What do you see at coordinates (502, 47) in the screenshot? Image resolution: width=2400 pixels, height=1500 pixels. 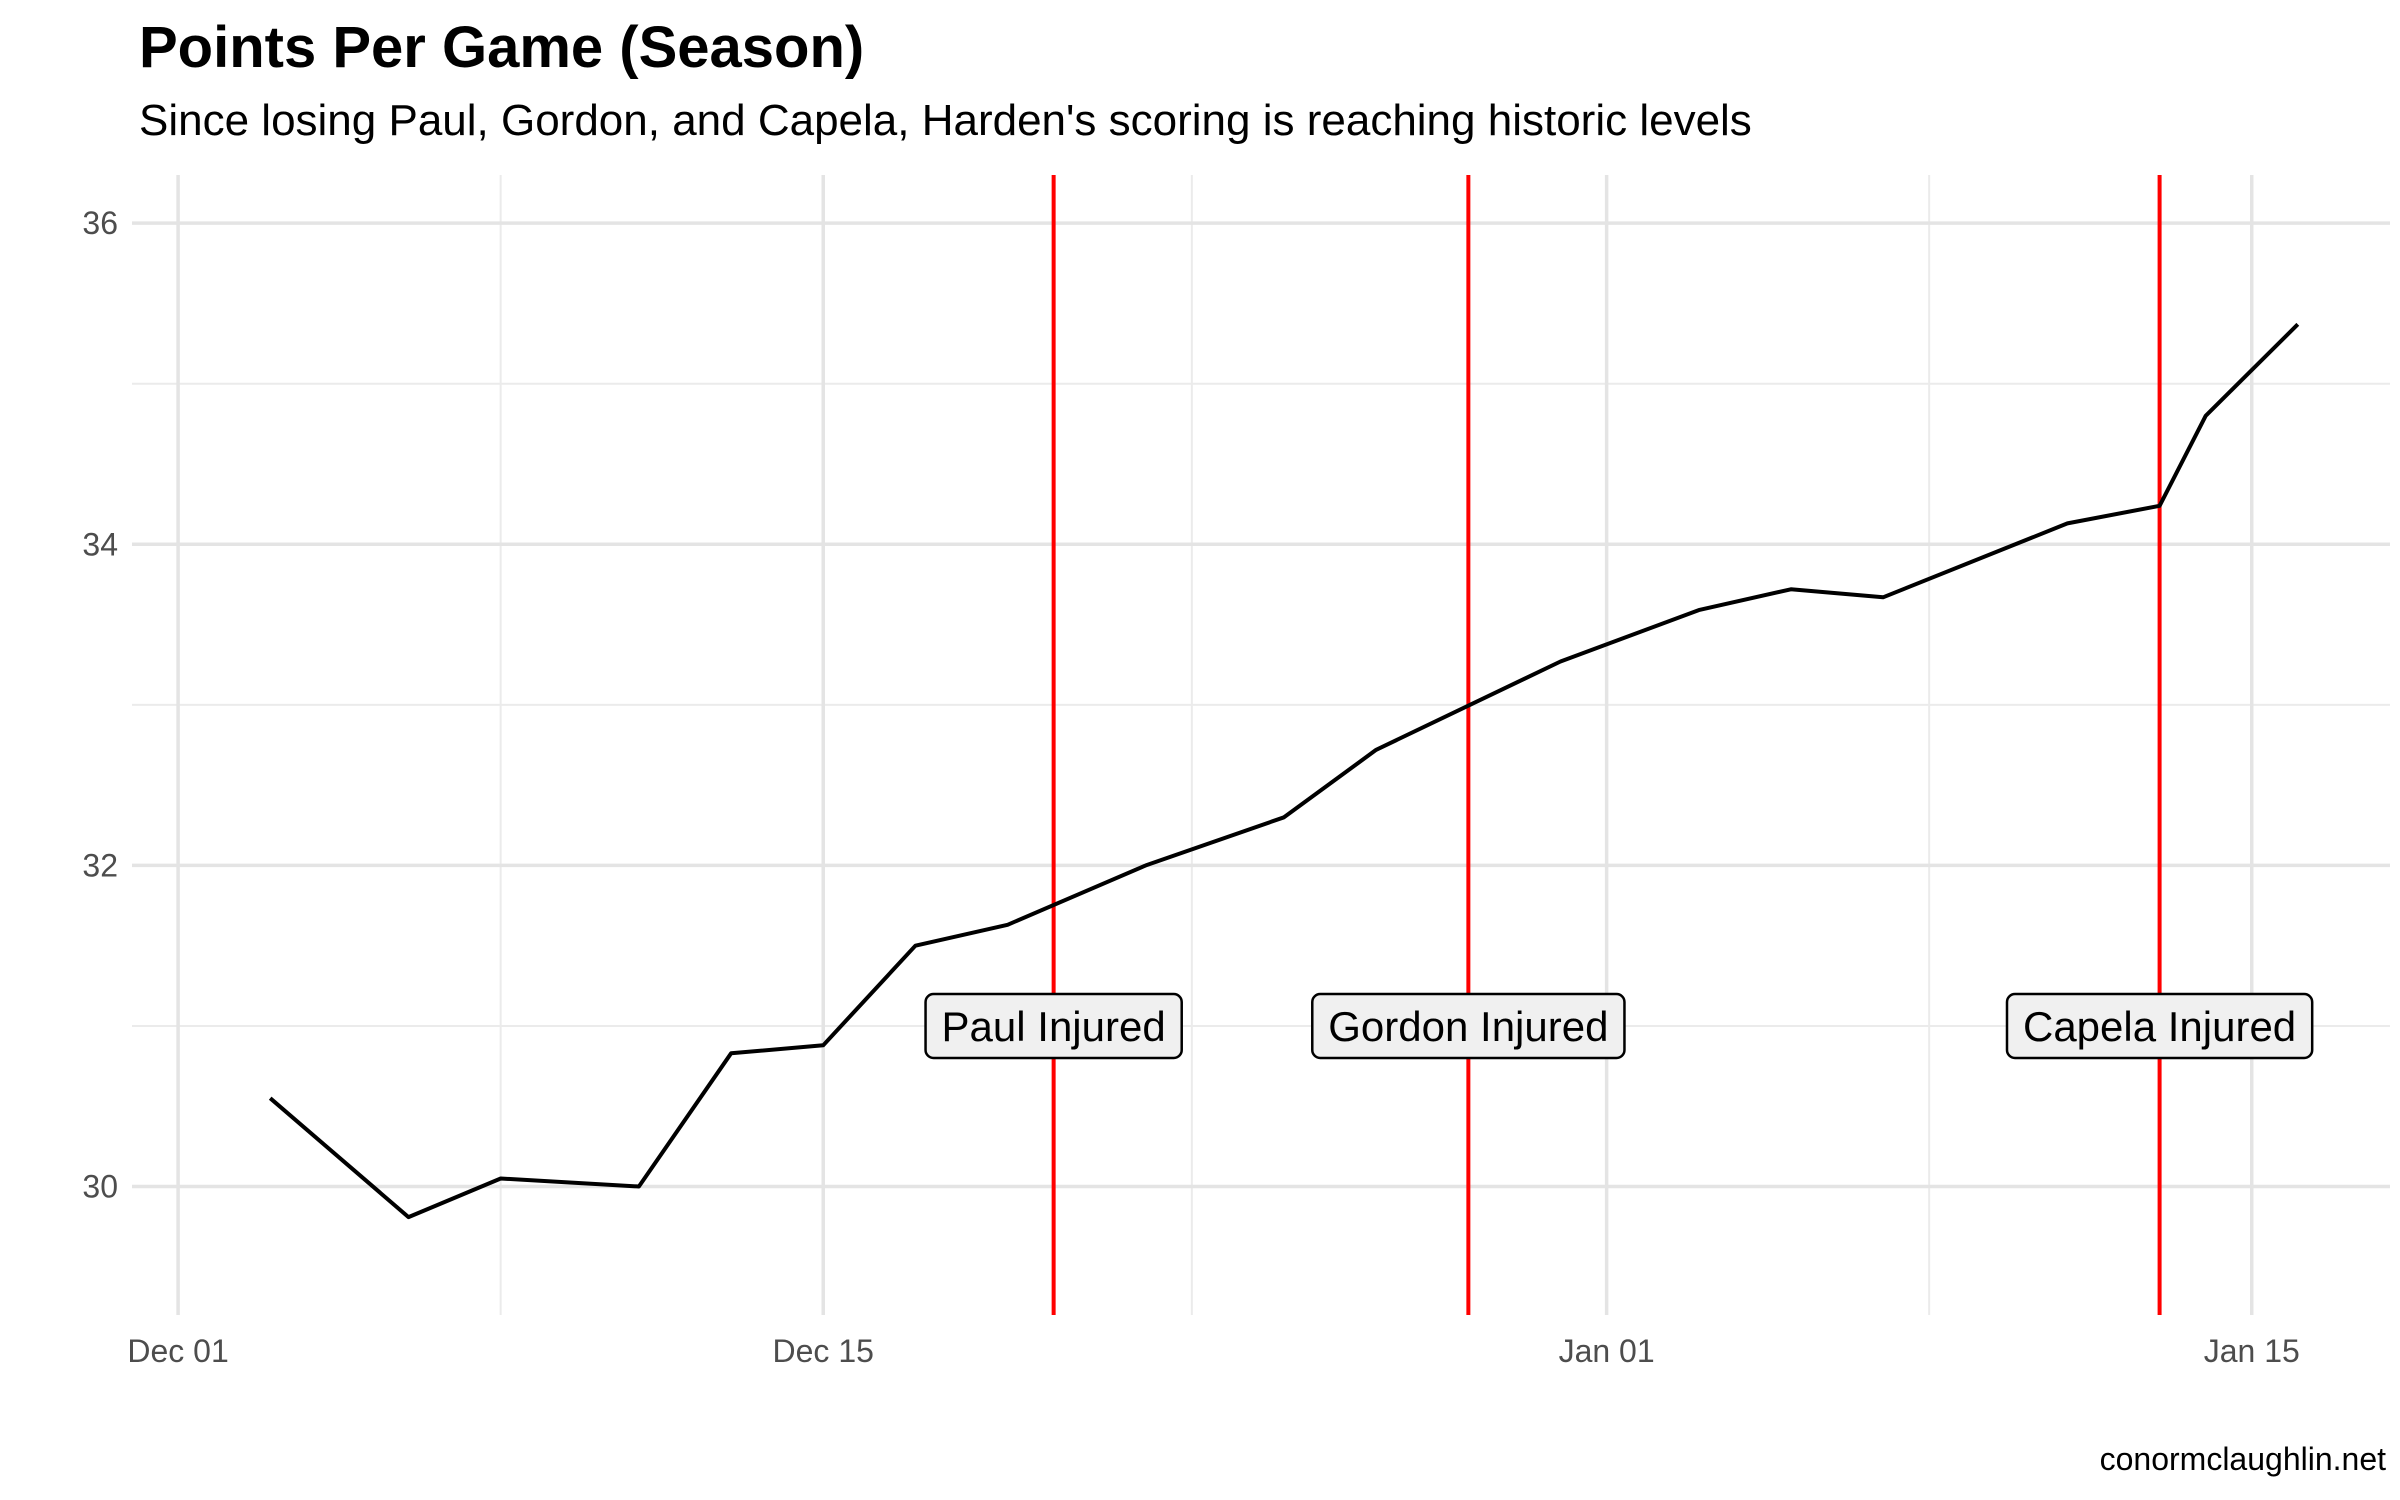 I see `chart-title: Points Per Game (Season)` at bounding box center [502, 47].